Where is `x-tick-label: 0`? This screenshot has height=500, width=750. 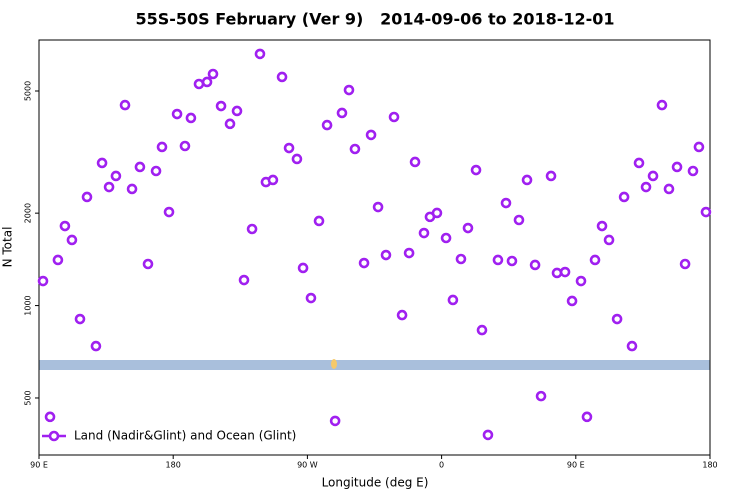 x-tick-label: 0 is located at coordinates (441, 465).